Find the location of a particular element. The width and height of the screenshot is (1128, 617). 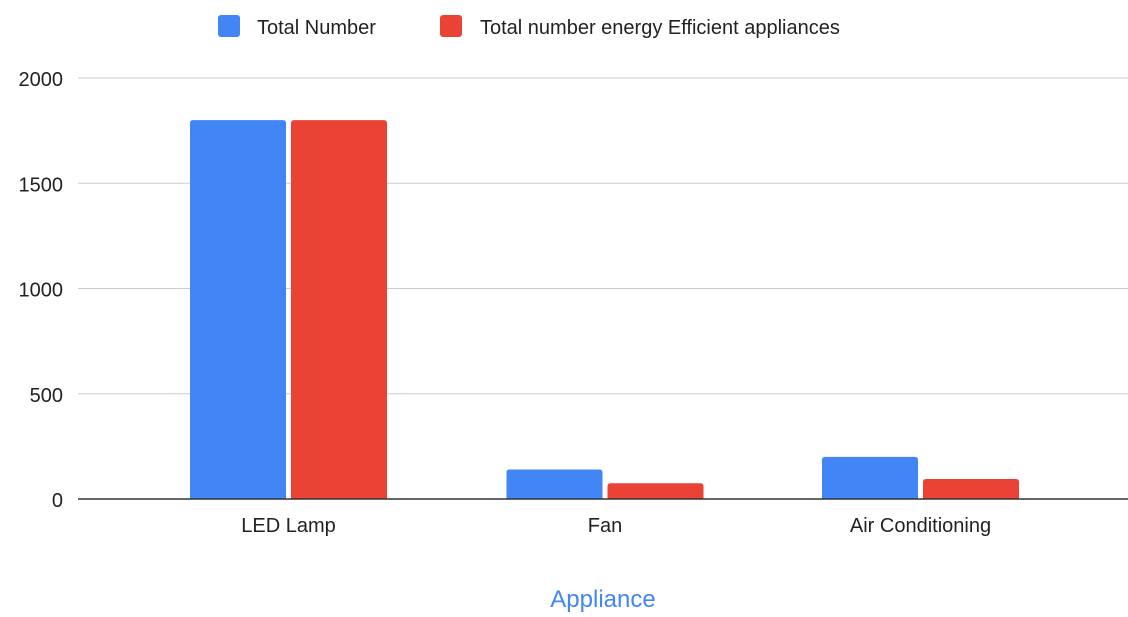

y-tick-label: 1000 is located at coordinates (41, 291).